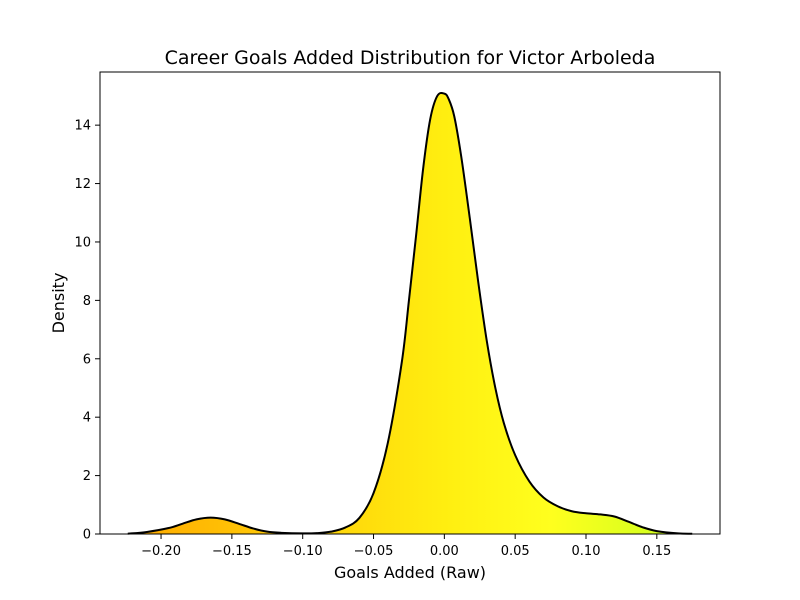 The width and height of the screenshot is (800, 600). What do you see at coordinates (161, 551) in the screenshot?
I see `x-tick-label: −0.20` at bounding box center [161, 551].